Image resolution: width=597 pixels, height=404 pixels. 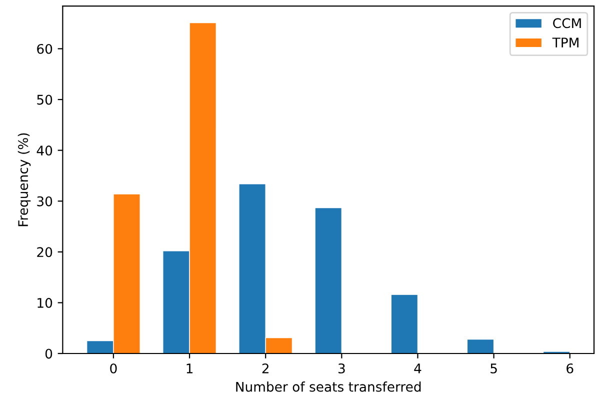 I want to click on y-tick-label: 20, so click(x=44, y=252).